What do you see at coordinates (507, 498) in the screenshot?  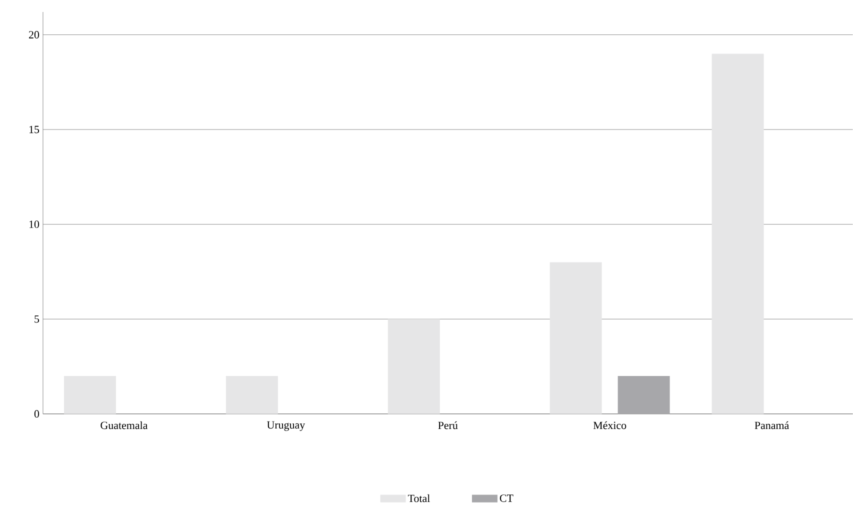 I see `legend-label: CT` at bounding box center [507, 498].